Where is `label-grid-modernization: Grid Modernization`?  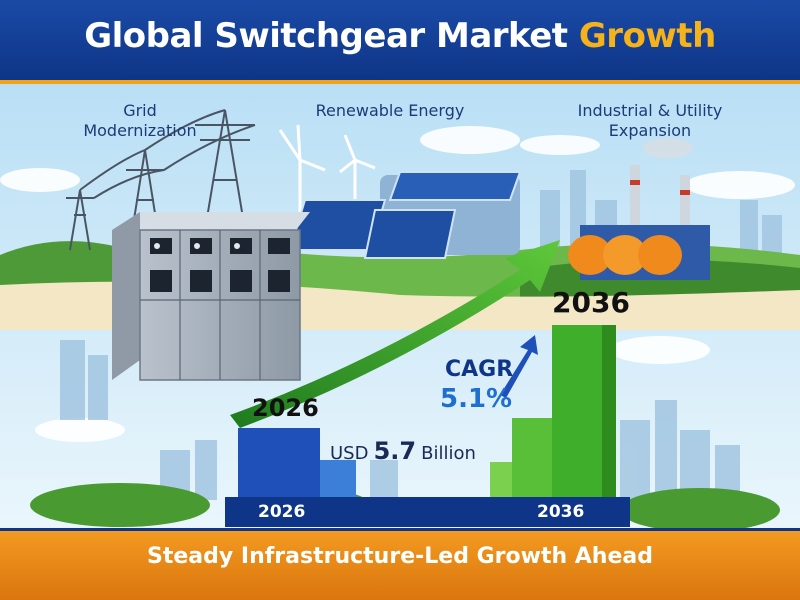 label-grid-modernization: Grid Modernization is located at coordinates (140, 121).